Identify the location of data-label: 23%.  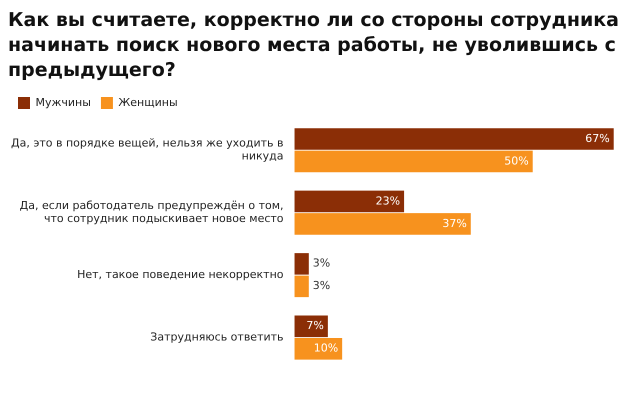
(388, 201).